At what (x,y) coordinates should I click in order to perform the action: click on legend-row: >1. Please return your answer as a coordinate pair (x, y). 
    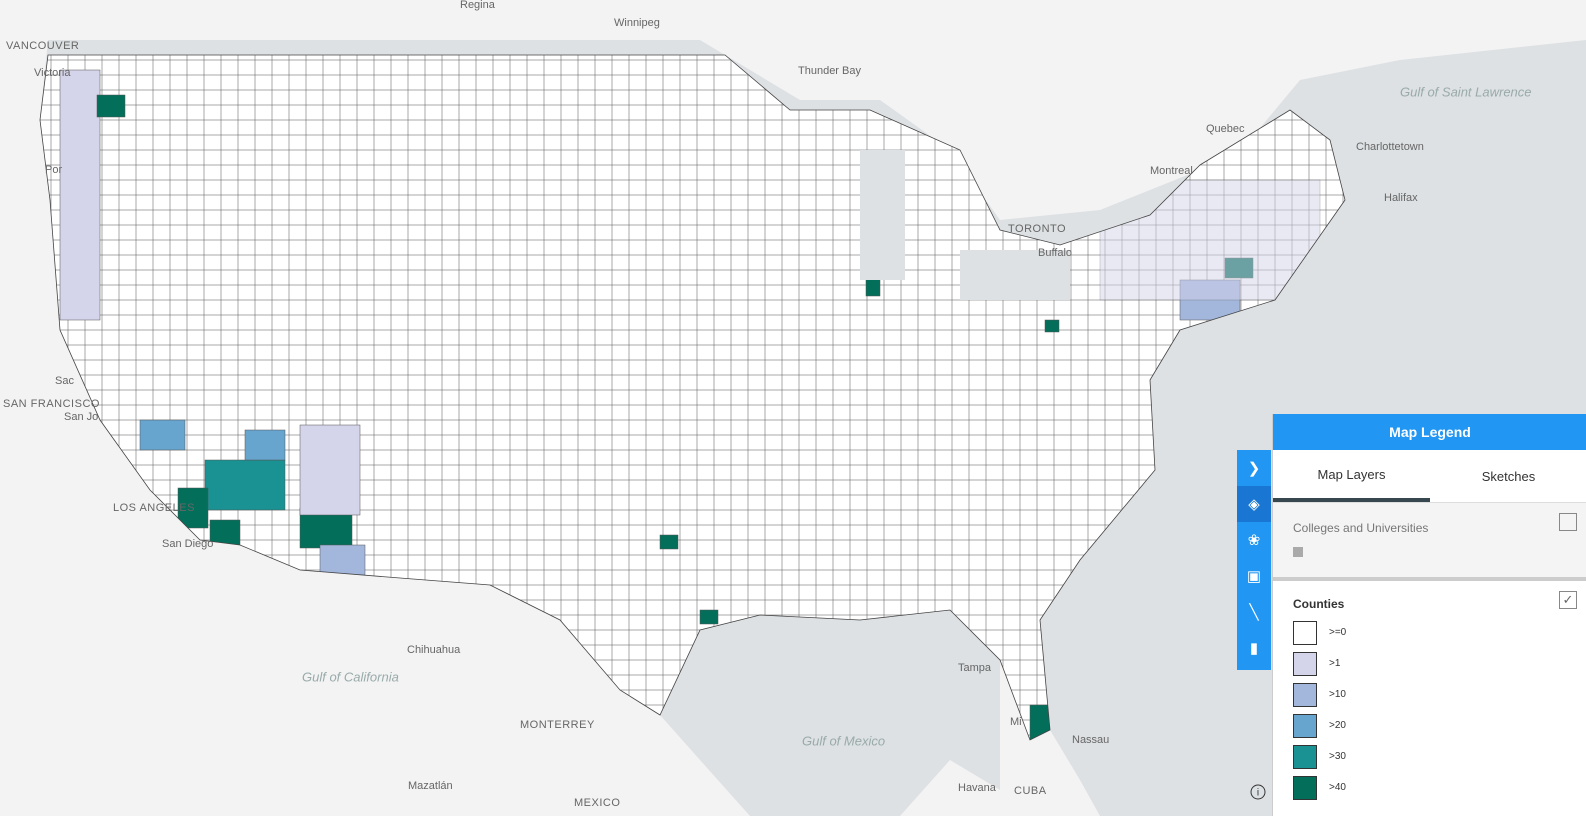
    Looking at the image, I should click on (1430, 663).